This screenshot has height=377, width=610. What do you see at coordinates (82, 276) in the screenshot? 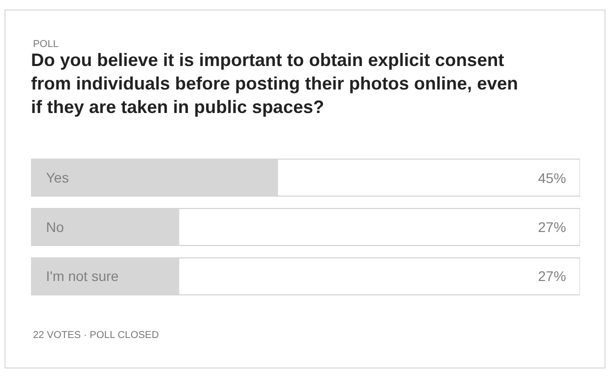
I see `y-tick-label: I'm not sure` at bounding box center [82, 276].